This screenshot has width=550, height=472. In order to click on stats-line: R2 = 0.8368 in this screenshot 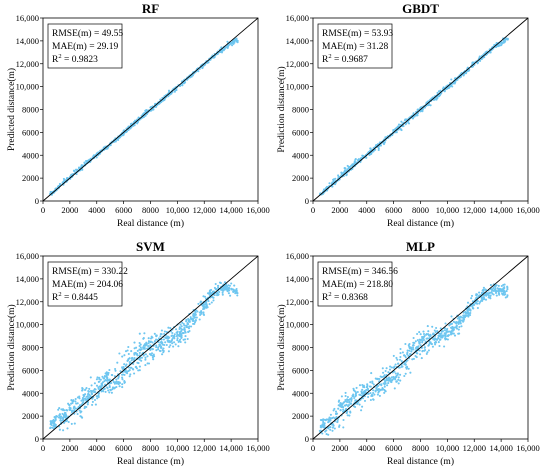, I will do `click(345, 297)`.